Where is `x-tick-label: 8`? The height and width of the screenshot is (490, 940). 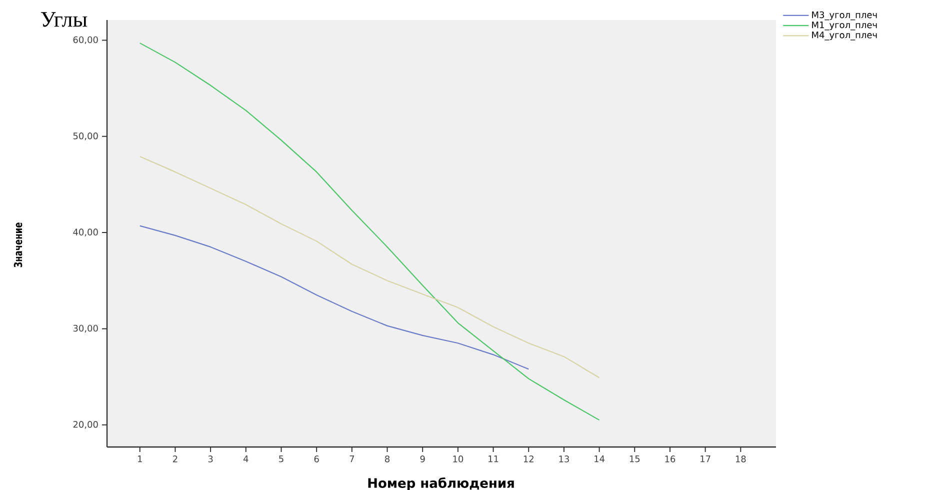
x-tick-label: 8 is located at coordinates (387, 459).